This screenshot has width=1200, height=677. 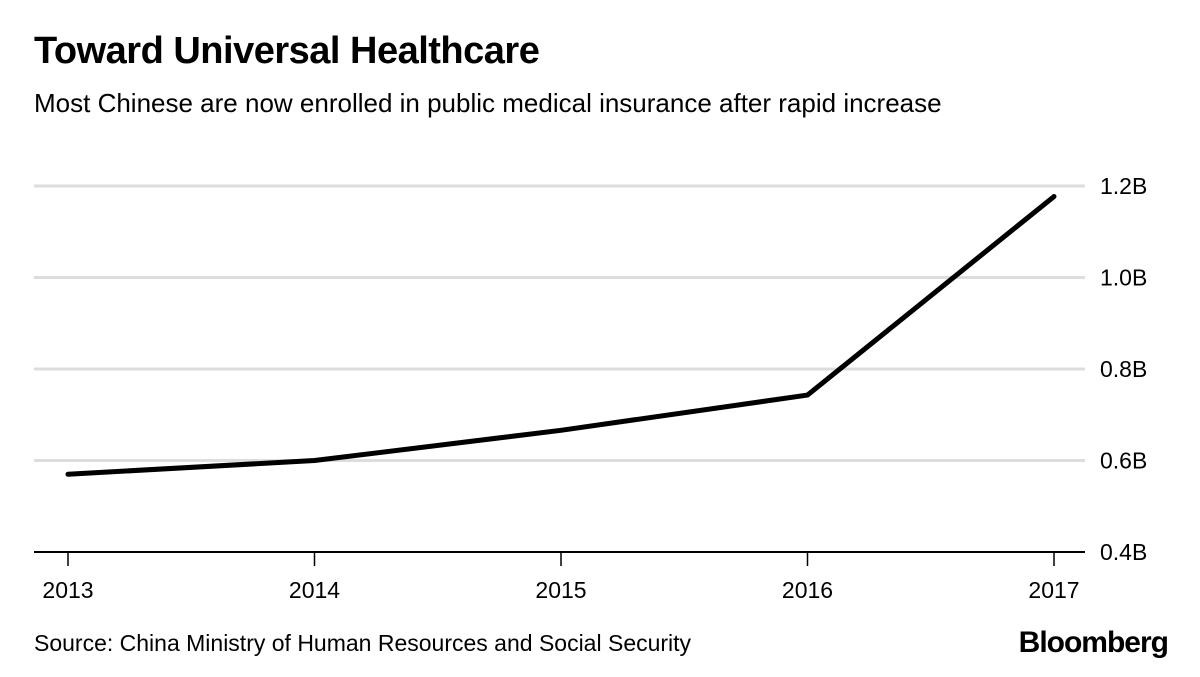 I want to click on bloomberg-logo: Bloomberg, so click(x=1093, y=642).